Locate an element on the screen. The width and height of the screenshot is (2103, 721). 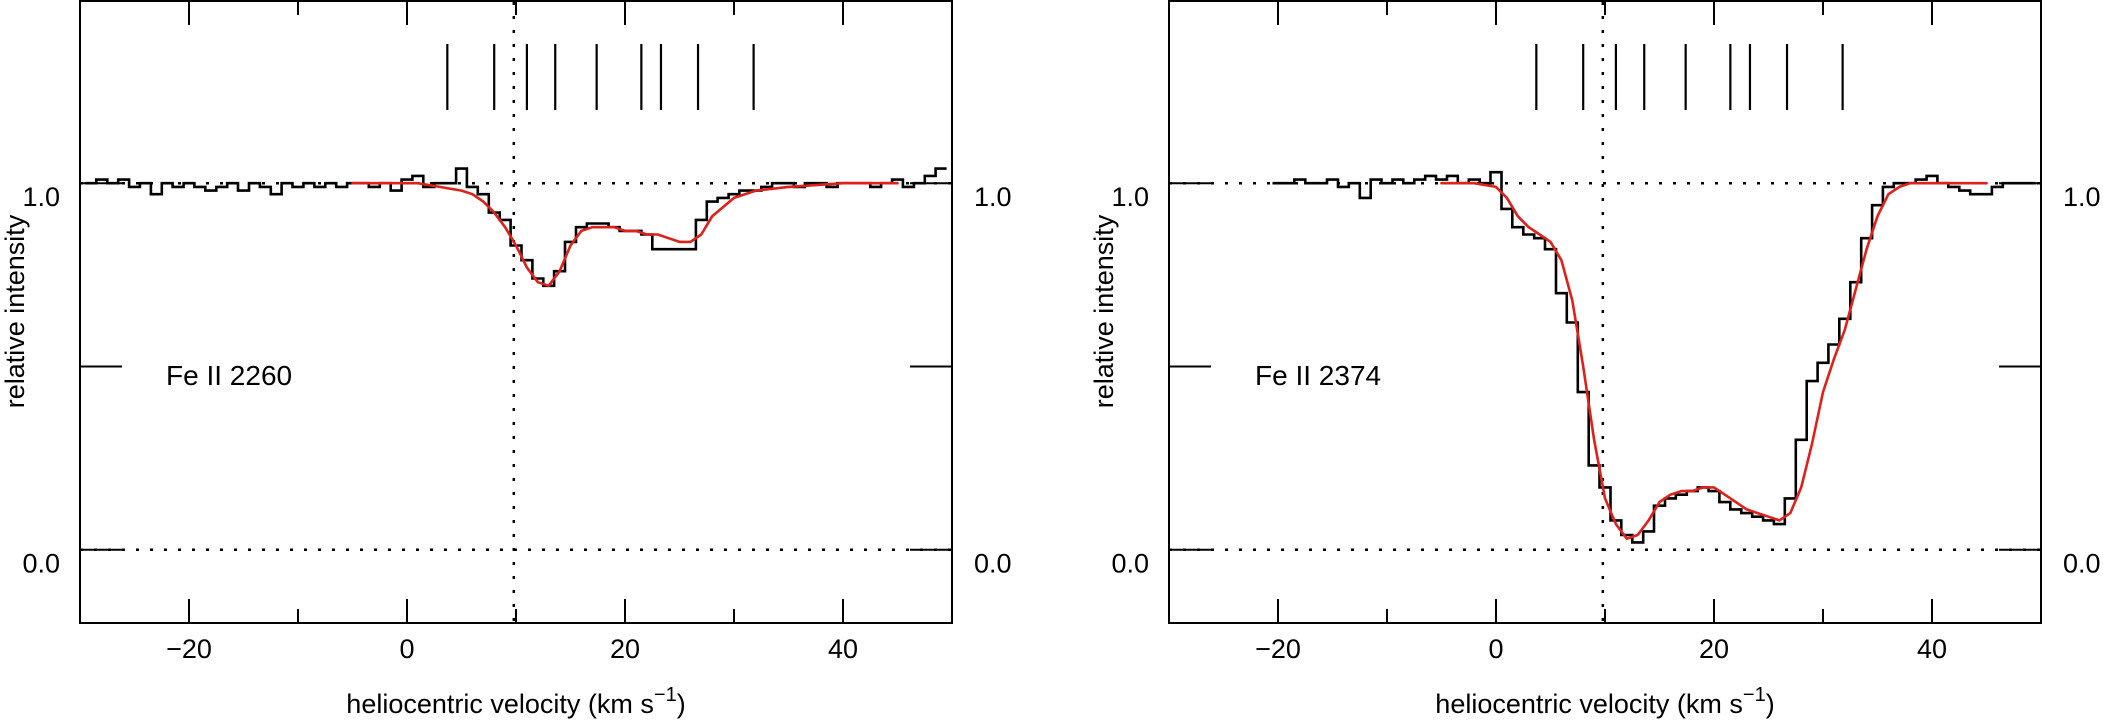
panel-label: Fe II 2374 is located at coordinates (1318, 375).